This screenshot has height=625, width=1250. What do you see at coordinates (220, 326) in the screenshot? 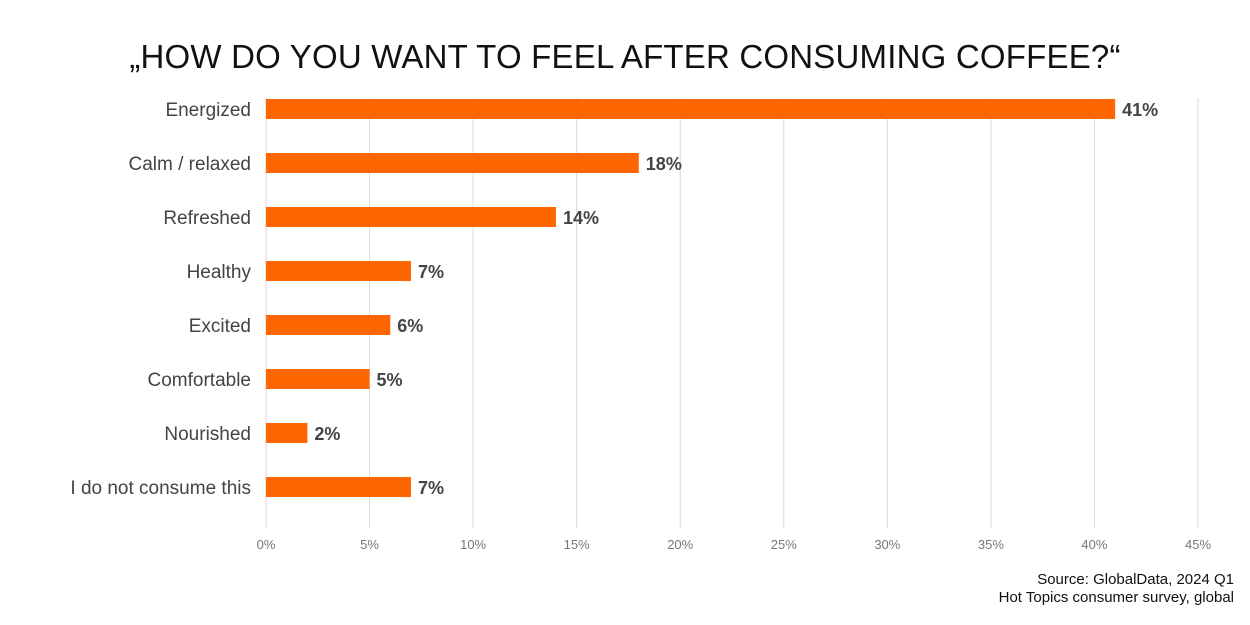
I see `category-label: Excited` at bounding box center [220, 326].